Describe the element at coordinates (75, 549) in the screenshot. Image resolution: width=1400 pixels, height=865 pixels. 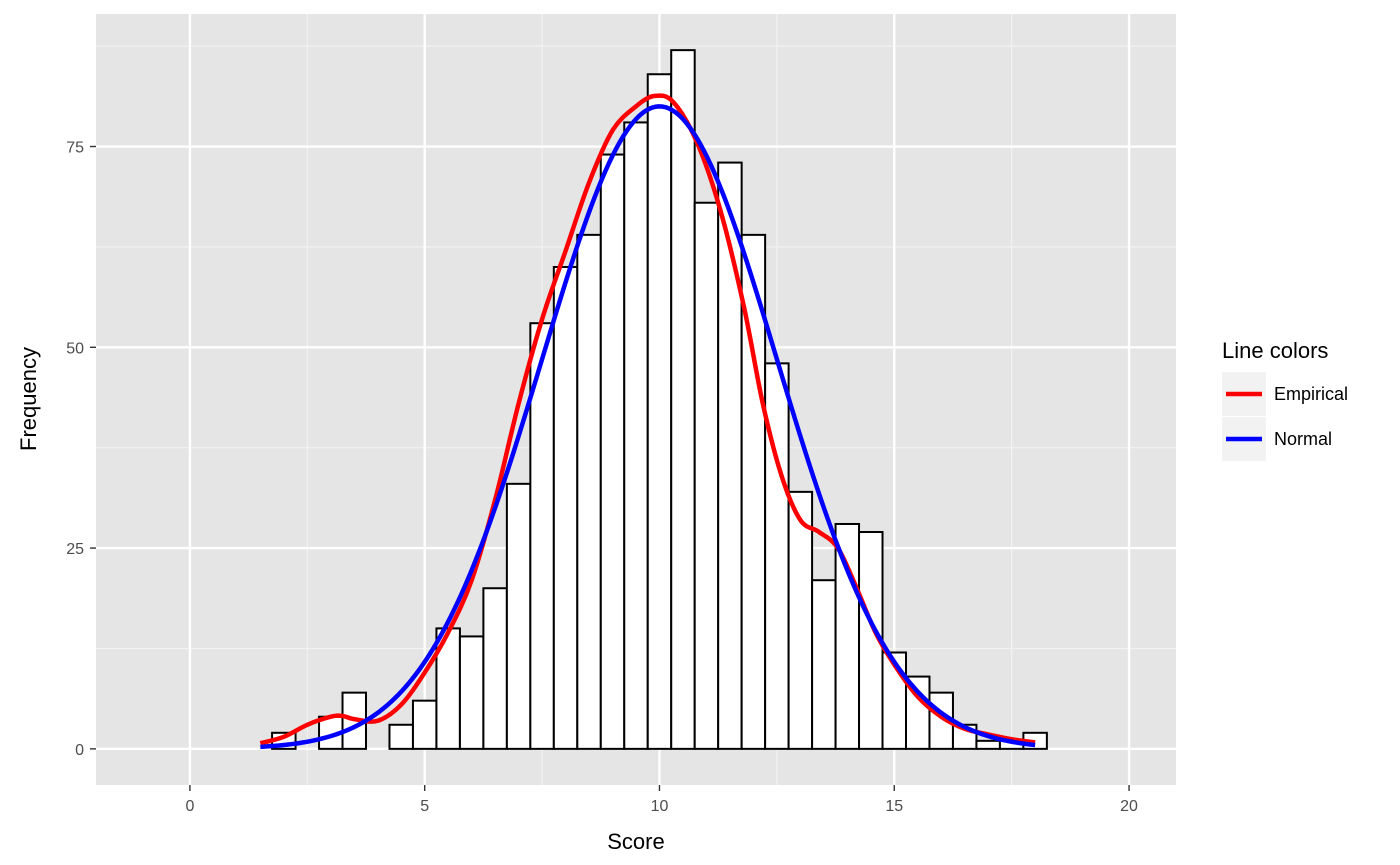
I see `y-tick-label: 25` at that location.